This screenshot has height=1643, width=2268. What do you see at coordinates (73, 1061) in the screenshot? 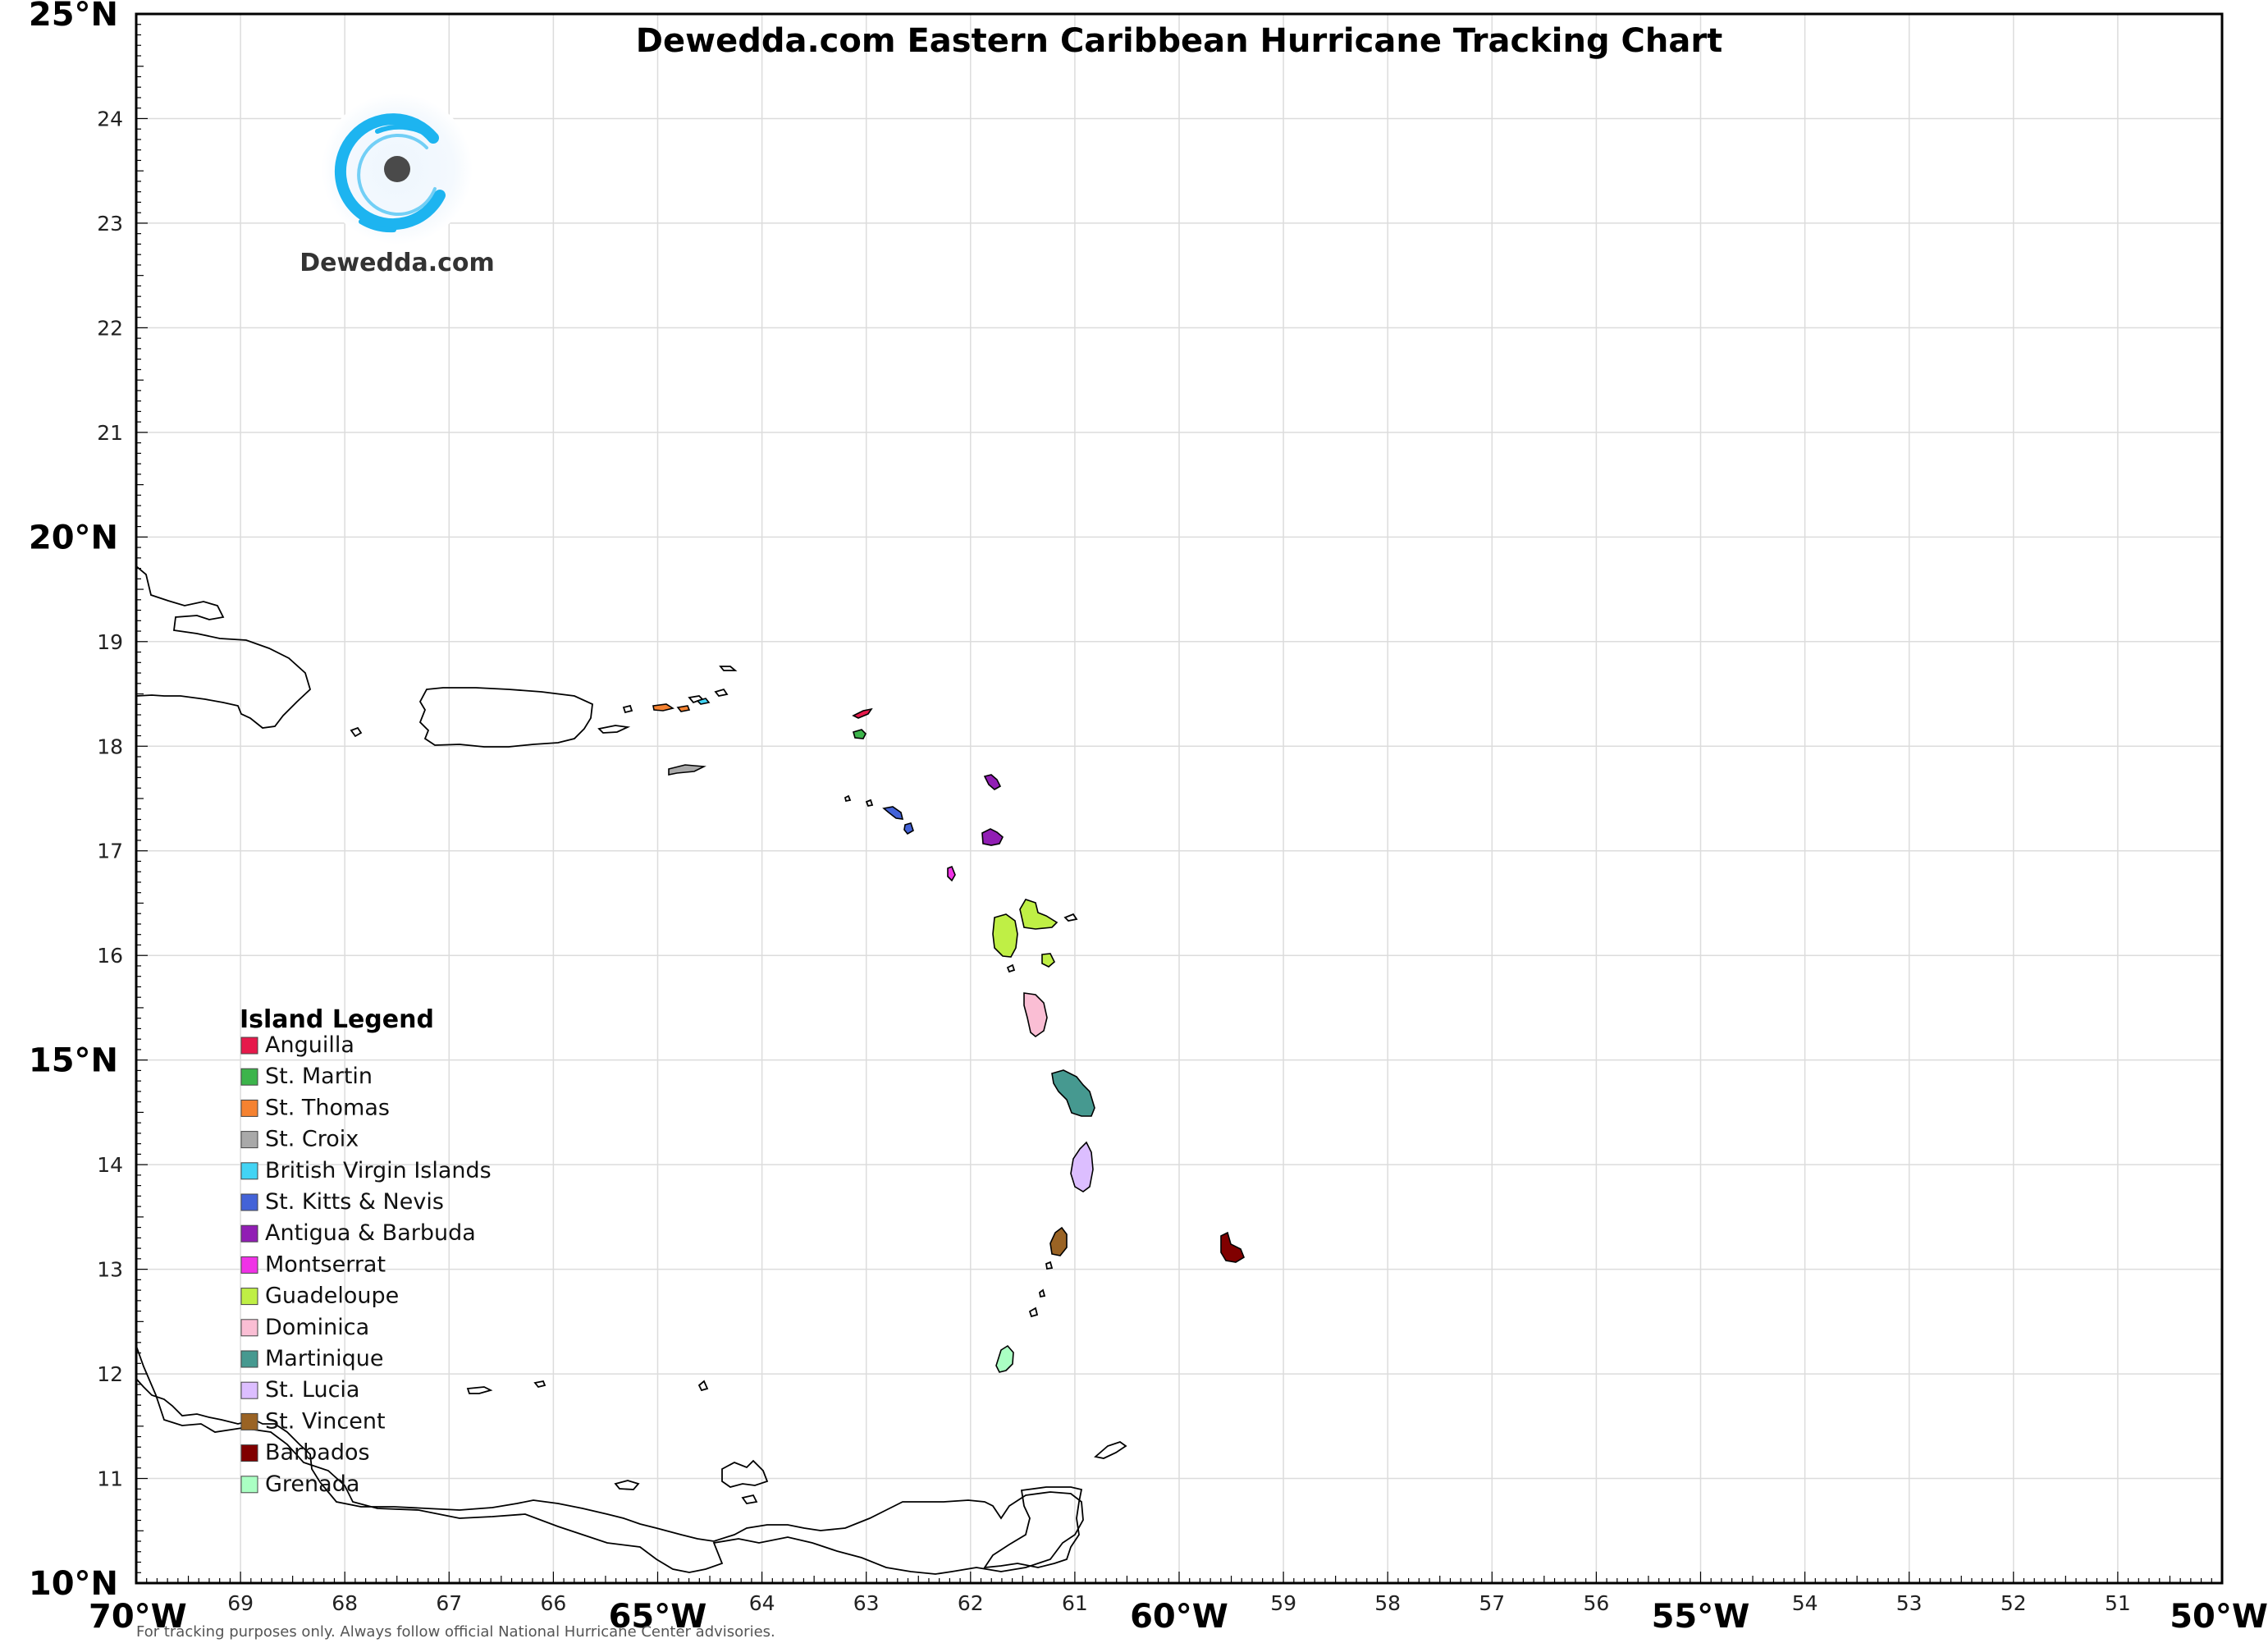
I see `y-tick-label: 15°N` at bounding box center [73, 1061].